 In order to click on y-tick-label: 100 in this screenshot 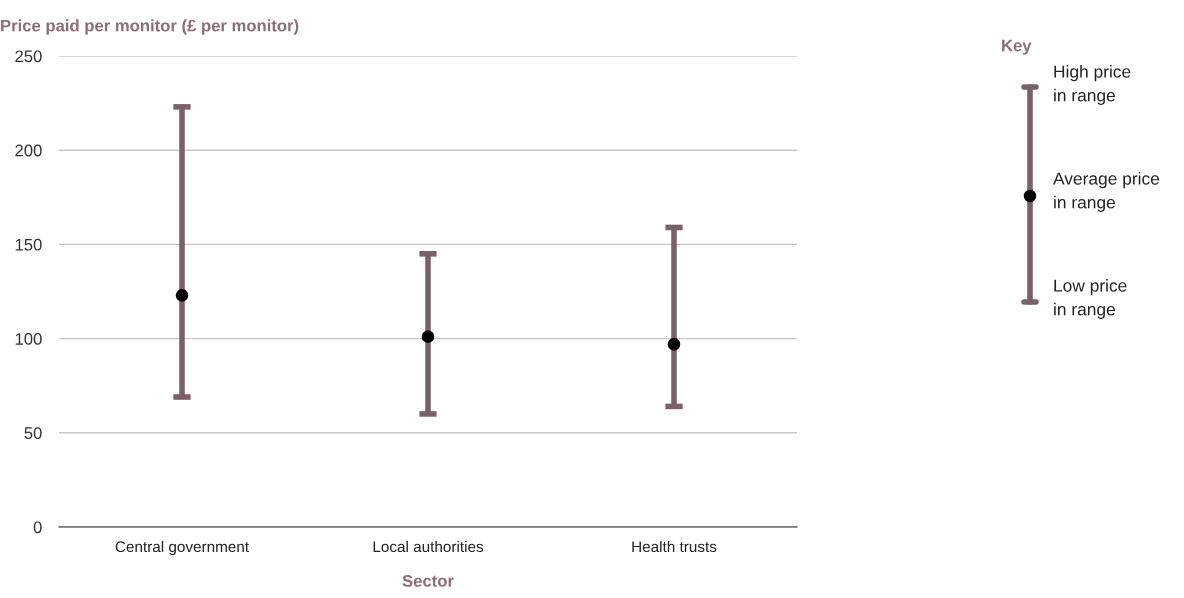, I will do `click(28, 339)`.